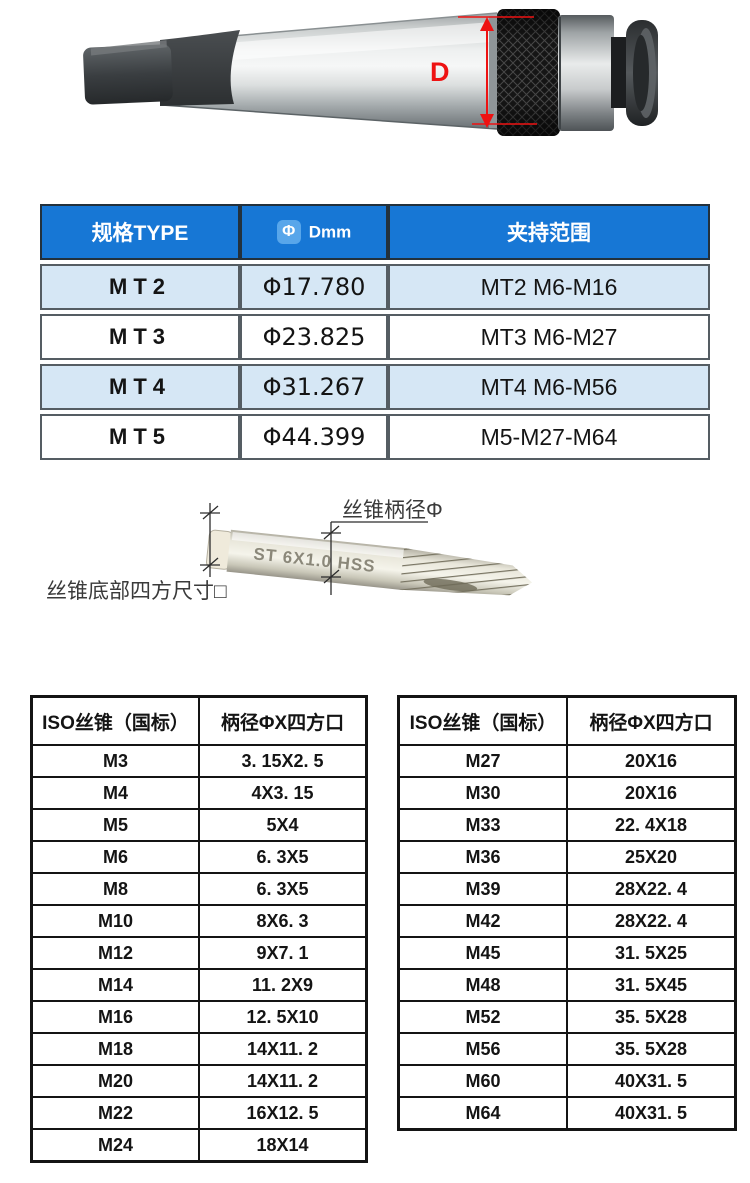 This screenshot has width=750, height=1183. I want to click on tap-shank, so click(316, 560).